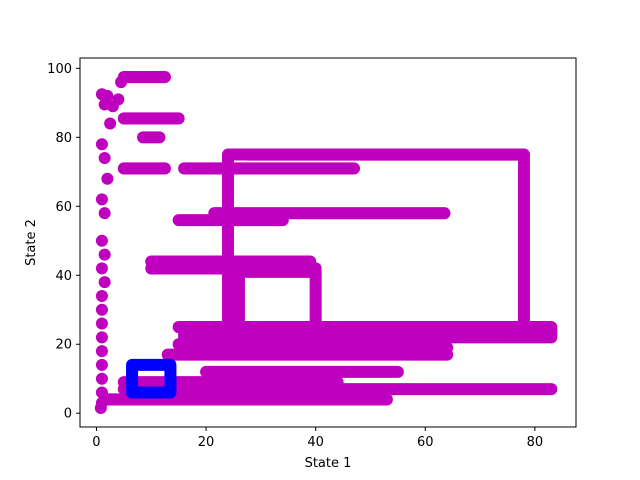 This screenshot has width=640, height=480. Describe the element at coordinates (425, 442) in the screenshot. I see `x-tick-label: 60` at that location.